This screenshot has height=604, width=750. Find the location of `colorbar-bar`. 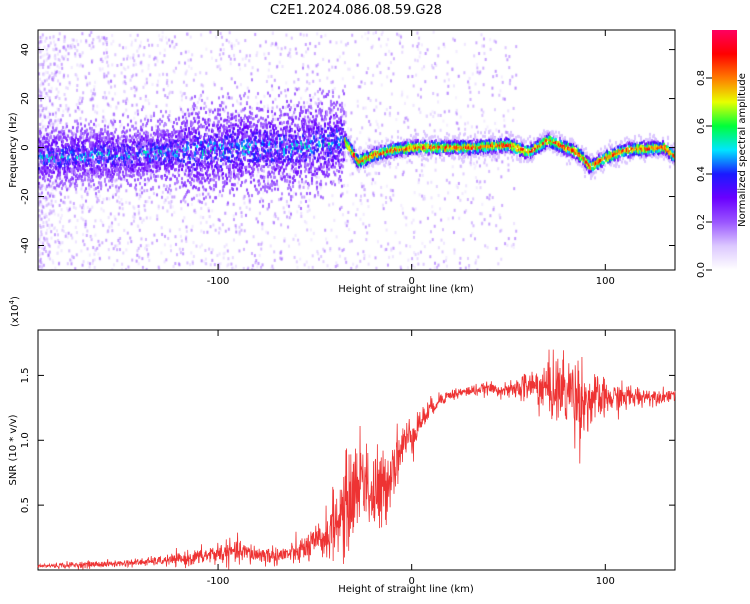

colorbar-bar is located at coordinates (724, 150).